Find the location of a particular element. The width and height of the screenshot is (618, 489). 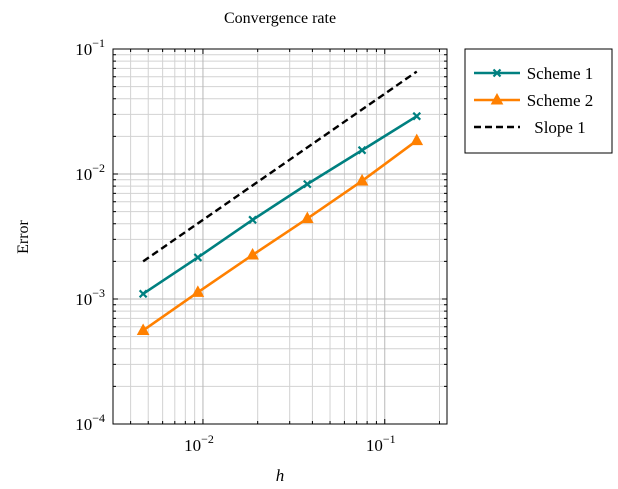

y-tick-label: 10⁻² is located at coordinates (90, 172).